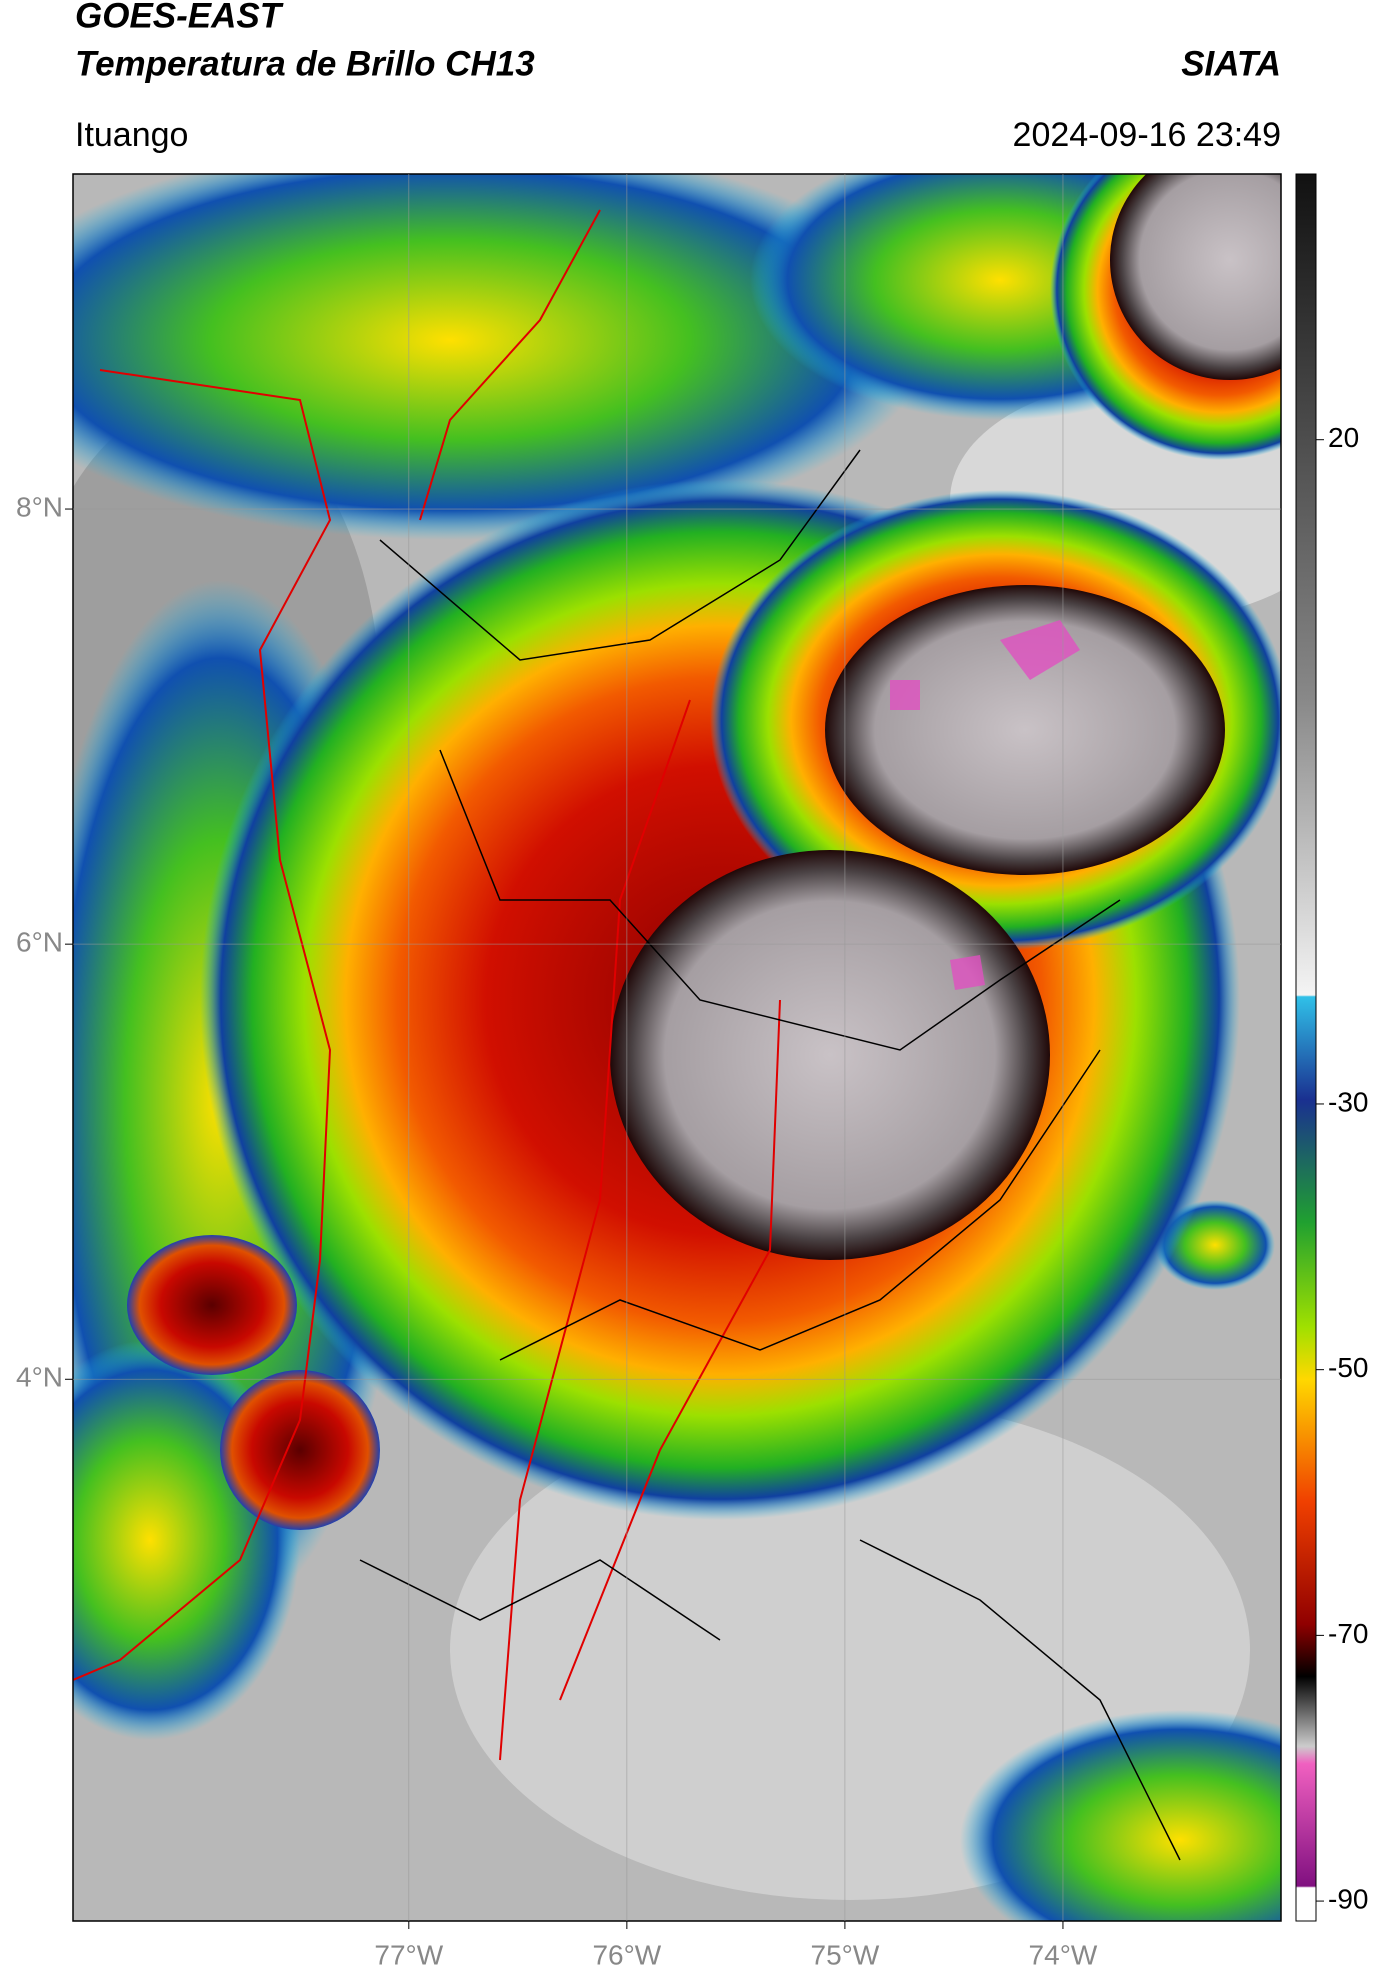 The image size is (1384, 1981). I want to click on location: Ituango, so click(131, 135).